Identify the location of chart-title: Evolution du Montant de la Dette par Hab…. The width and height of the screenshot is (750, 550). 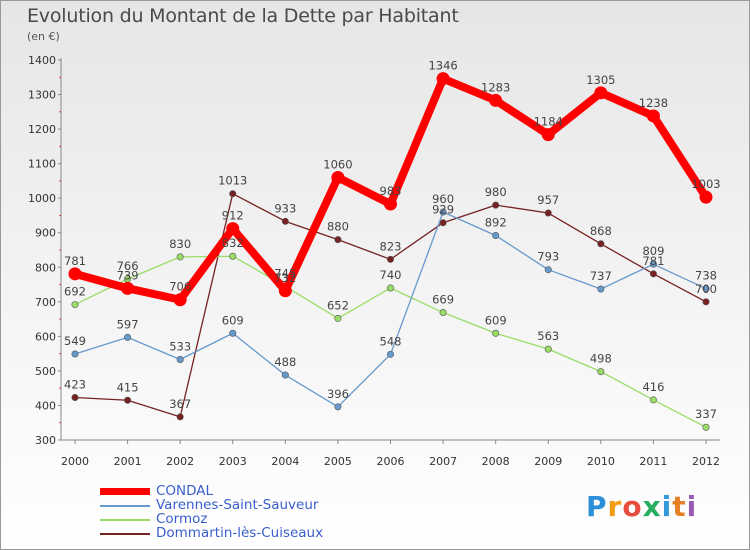
(243, 16).